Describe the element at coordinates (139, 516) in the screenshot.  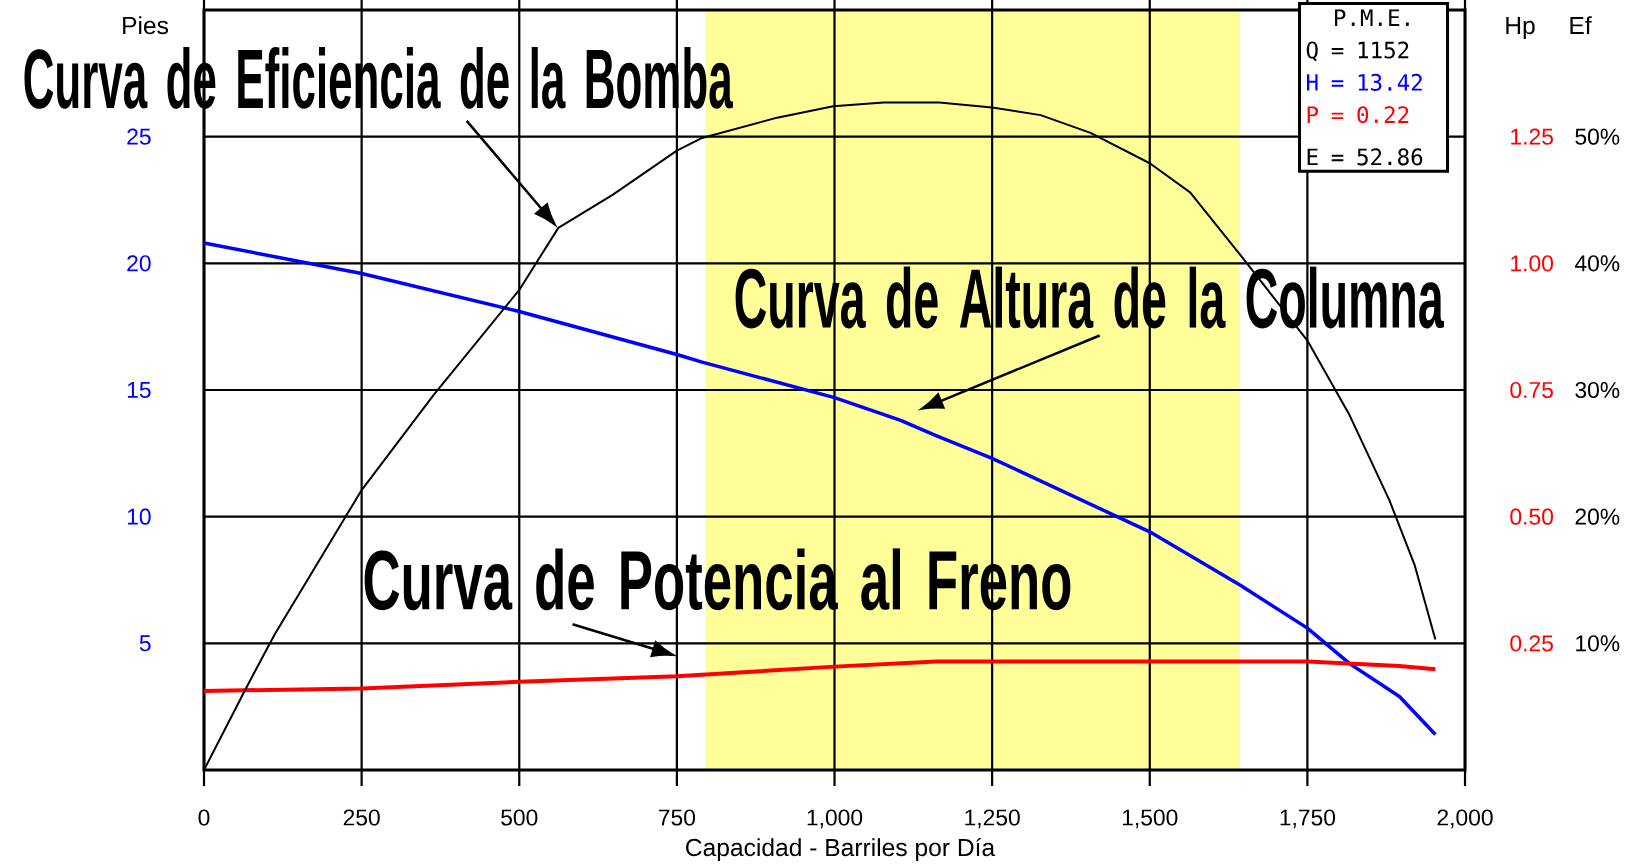
I see `y-tick-label: 10` at that location.